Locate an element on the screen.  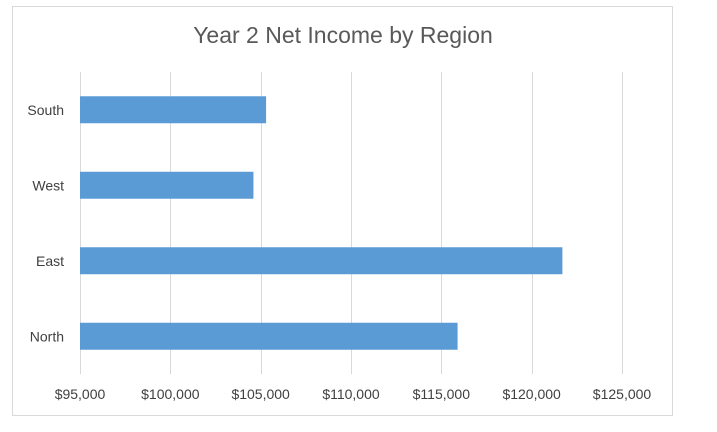
category-label-east: East is located at coordinates (50, 261).